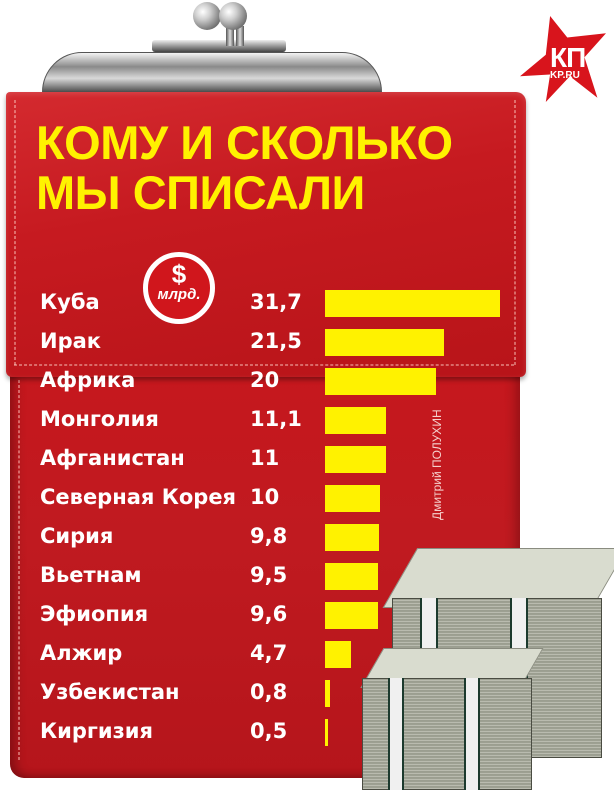 The height and width of the screenshot is (800, 614). I want to click on row-label: Монголия, so click(99, 419).